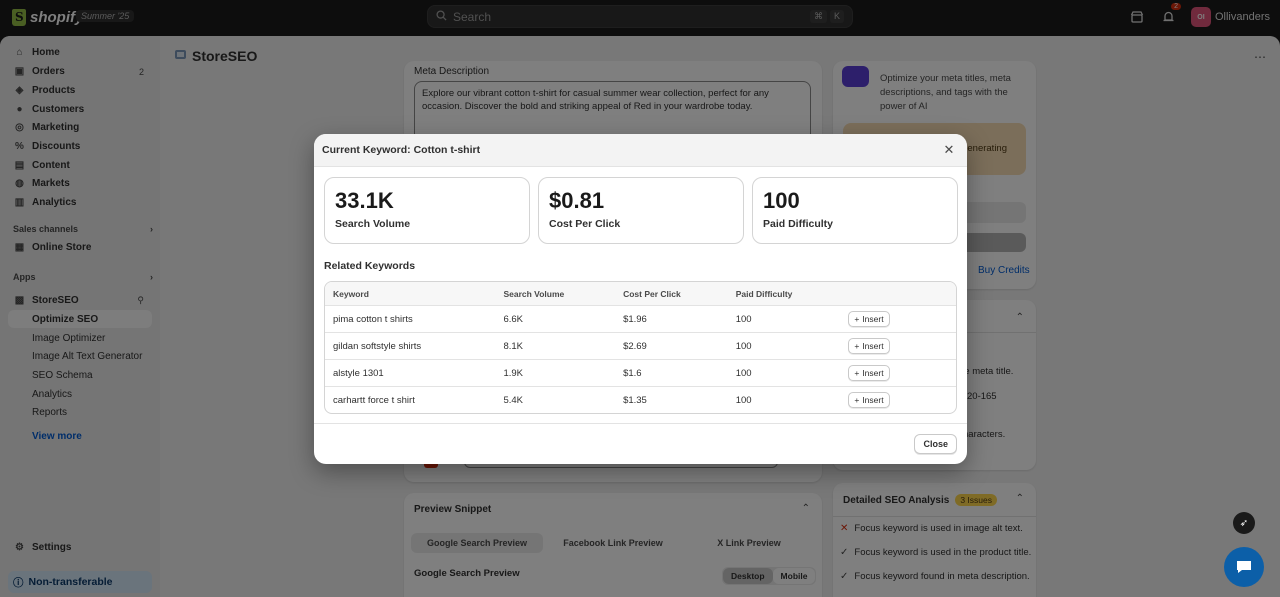 Image resolution: width=1280 pixels, height=597 pixels. Describe the element at coordinates (513, 319) in the screenshot. I see `volume-cell: 6.6K` at that location.